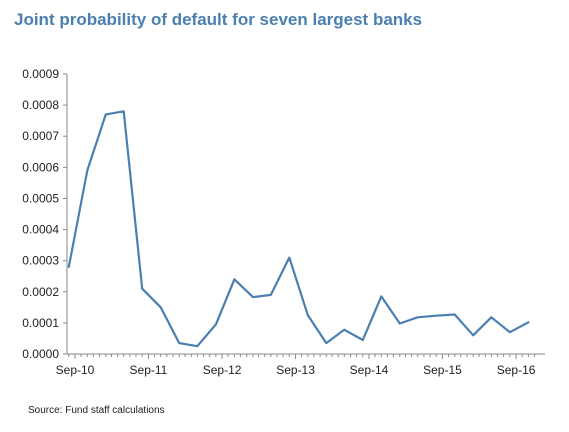  I want to click on y-tick-label: 0.0005, so click(40, 198).